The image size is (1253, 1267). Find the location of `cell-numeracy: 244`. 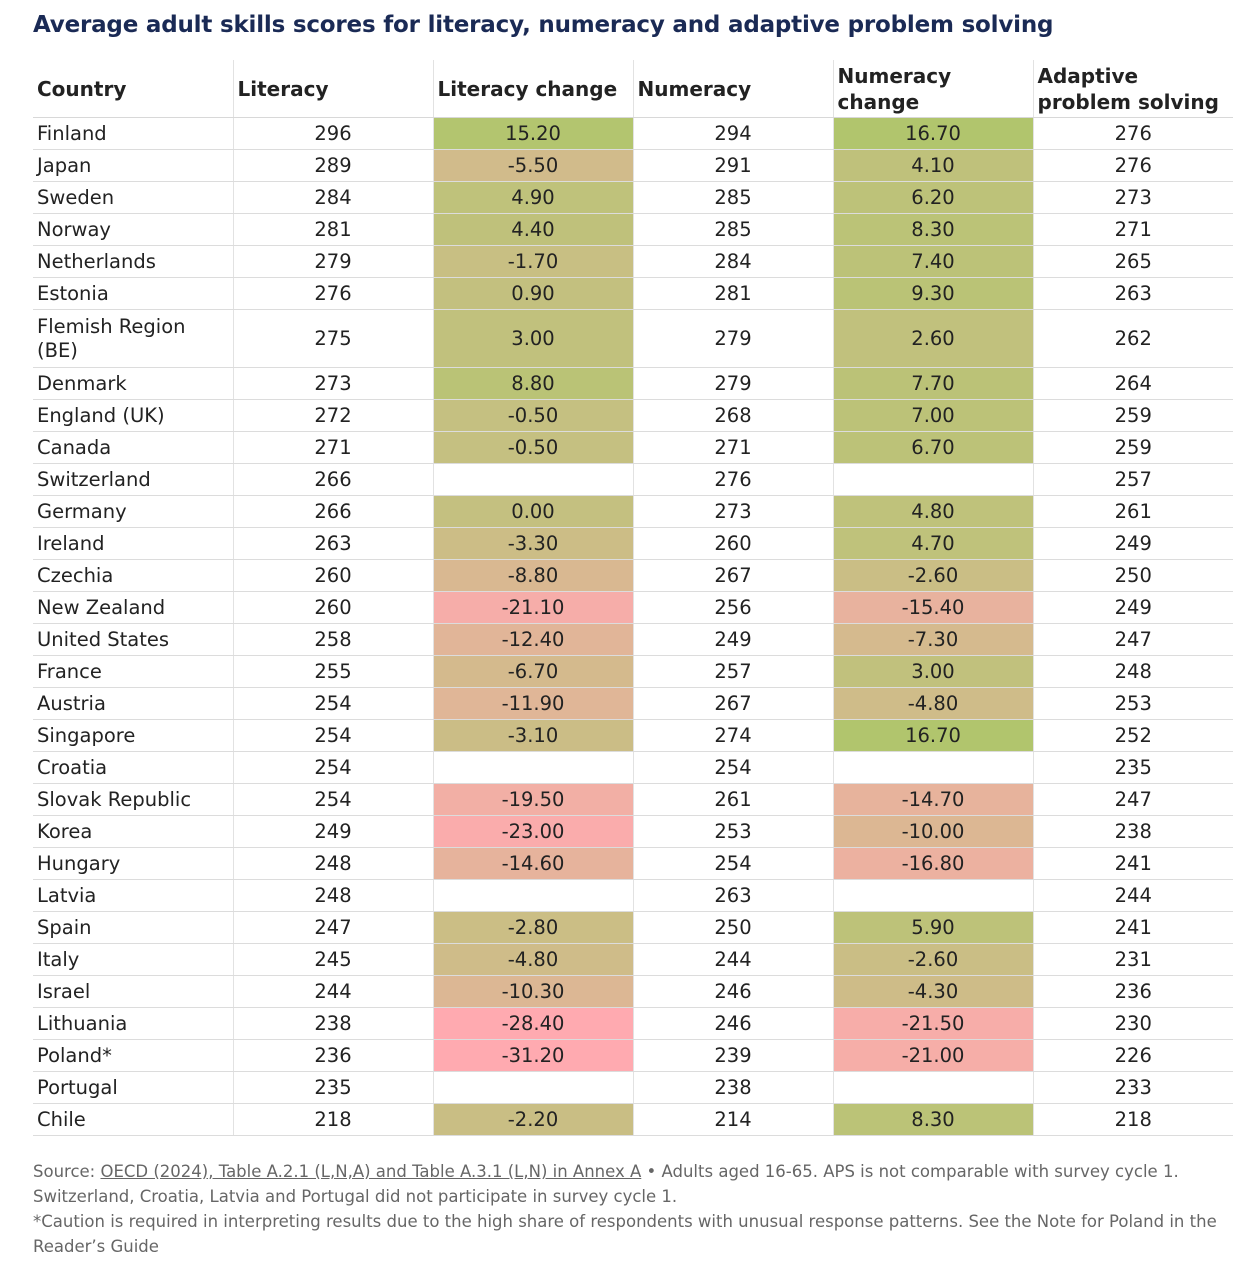

cell-numeracy: 244 is located at coordinates (732, 959).